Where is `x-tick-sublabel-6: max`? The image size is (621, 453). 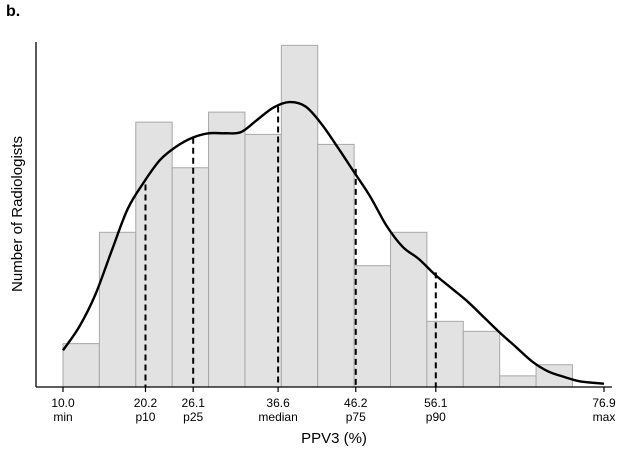
x-tick-sublabel-6: max is located at coordinates (604, 417).